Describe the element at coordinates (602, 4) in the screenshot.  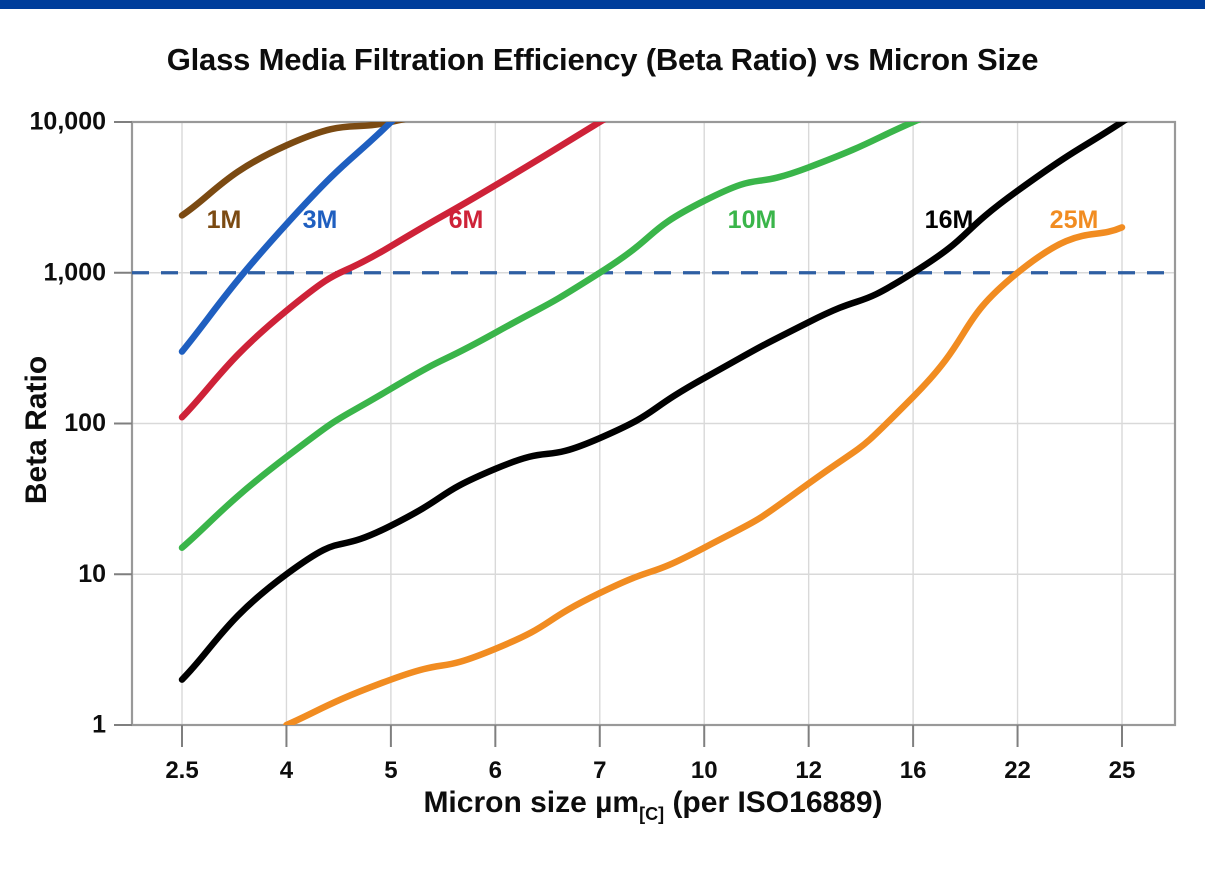
I see `top-accent-bar` at that location.